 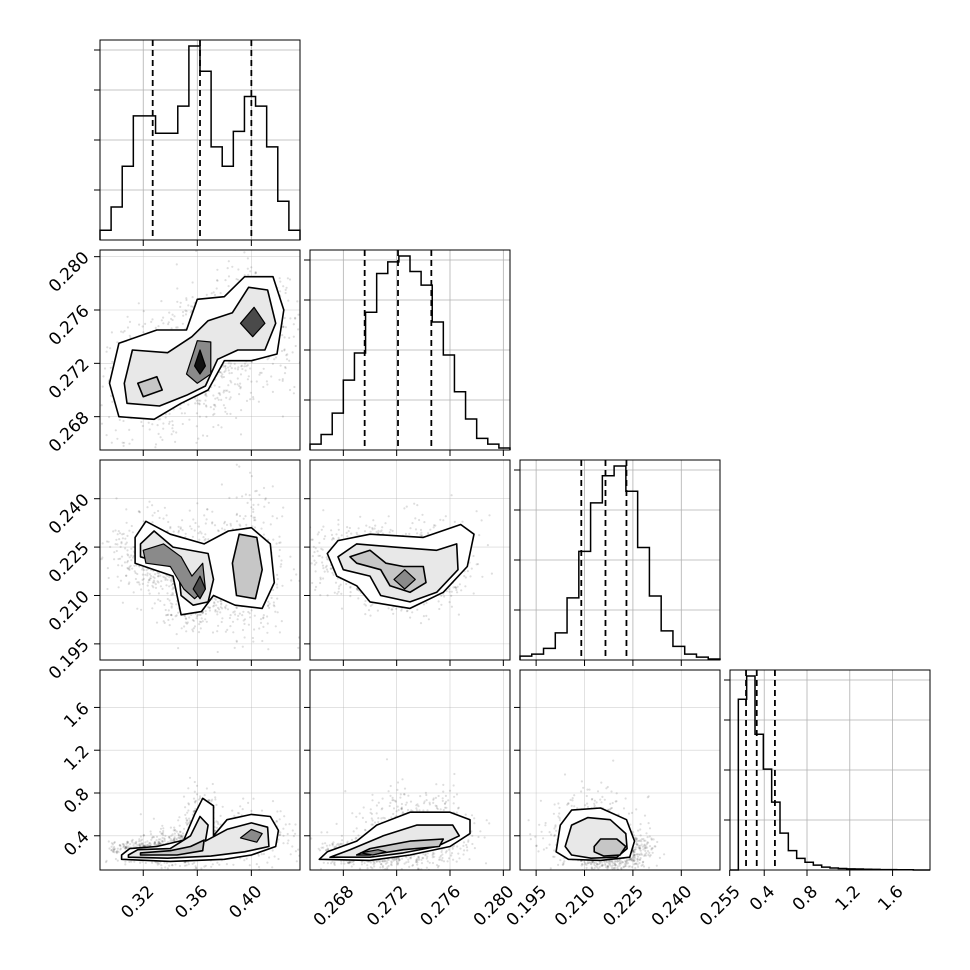 What do you see at coordinates (69, 325) in the screenshot?
I see `y-tick-label: 0.276` at bounding box center [69, 325].